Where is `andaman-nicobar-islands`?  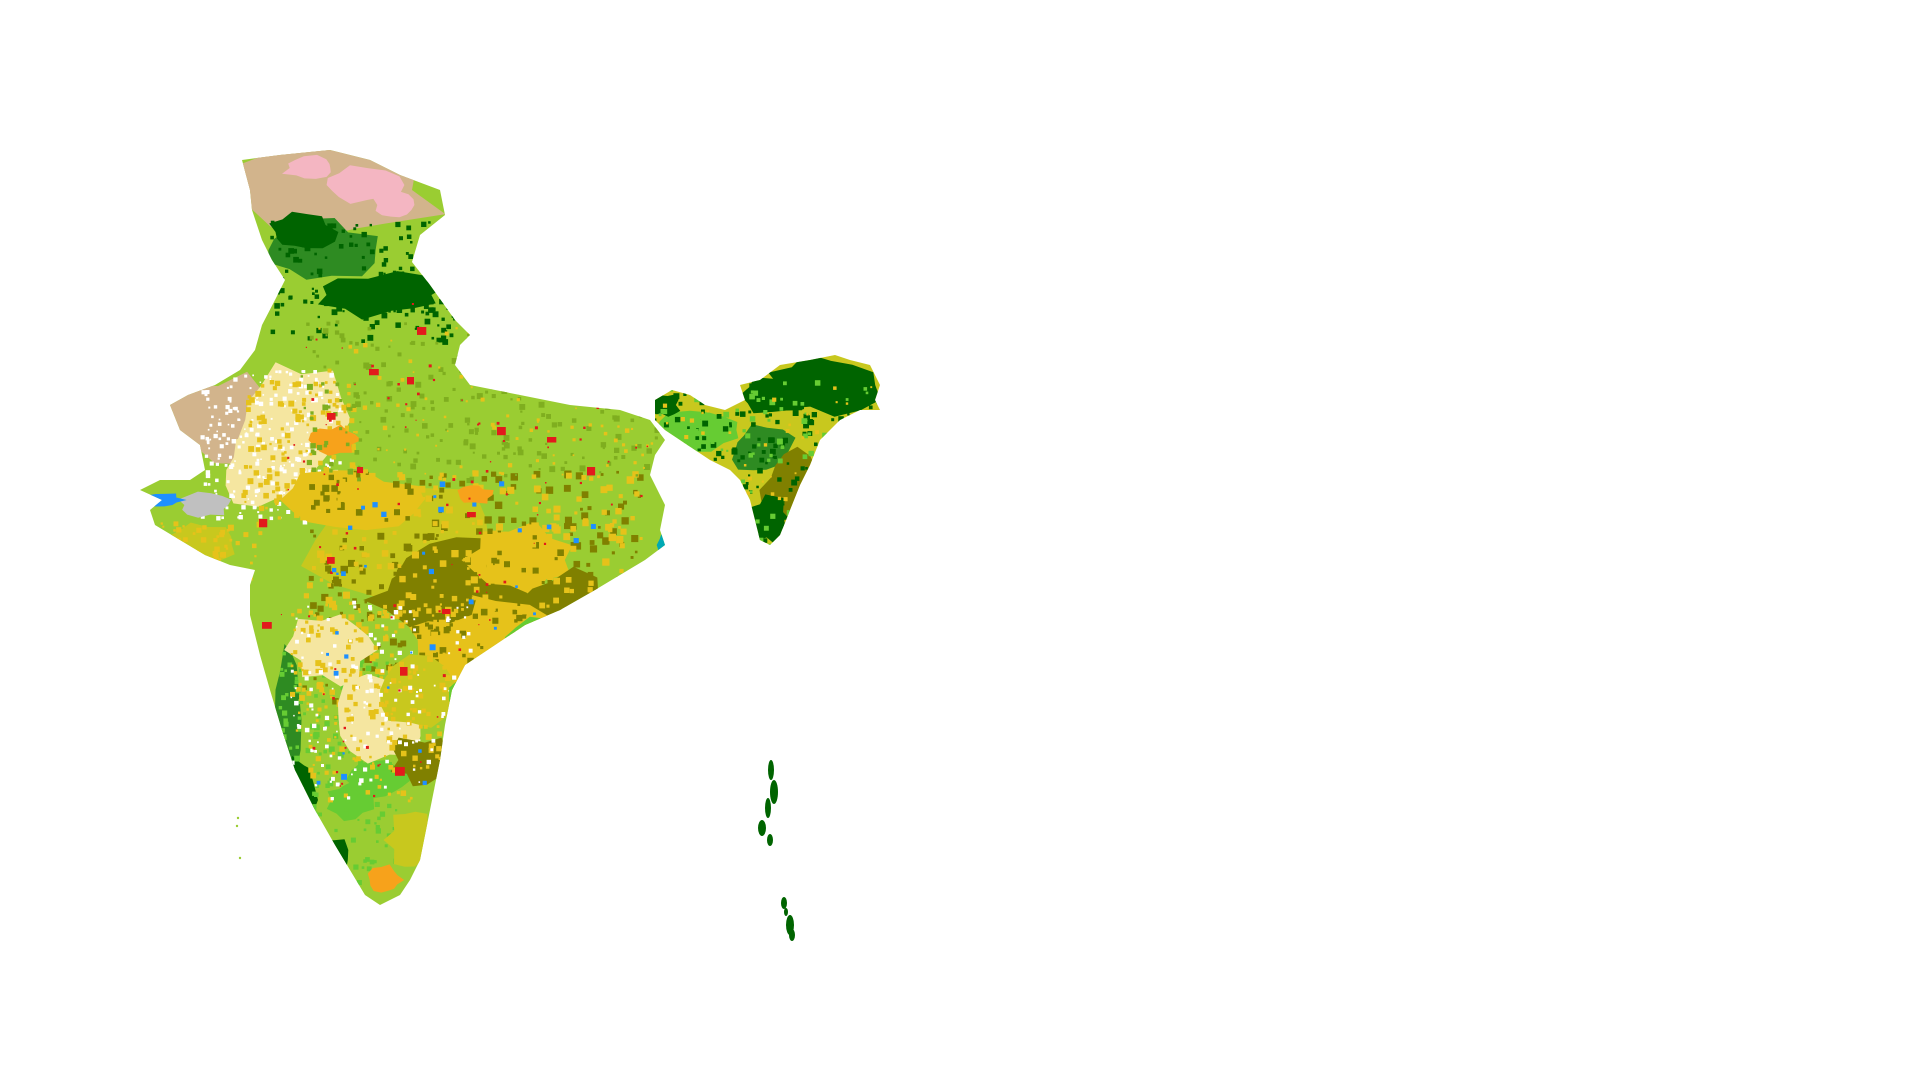
andaman-nicobar-islands is located at coordinates (776, 850).